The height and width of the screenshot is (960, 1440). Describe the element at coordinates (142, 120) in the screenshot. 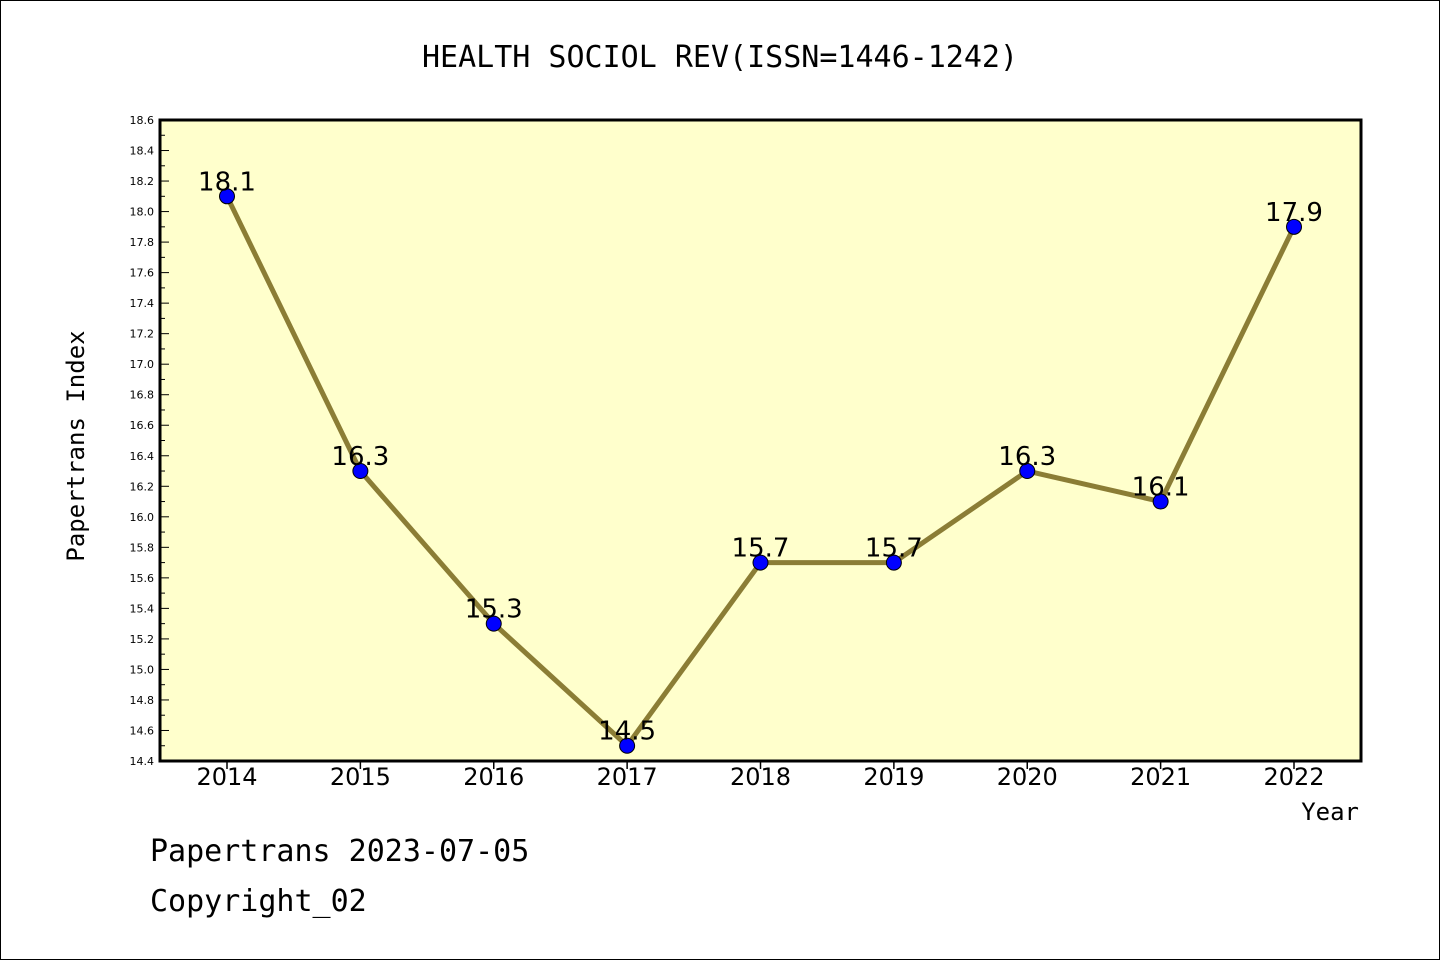

I see `y-tick-label: 18.6` at that location.